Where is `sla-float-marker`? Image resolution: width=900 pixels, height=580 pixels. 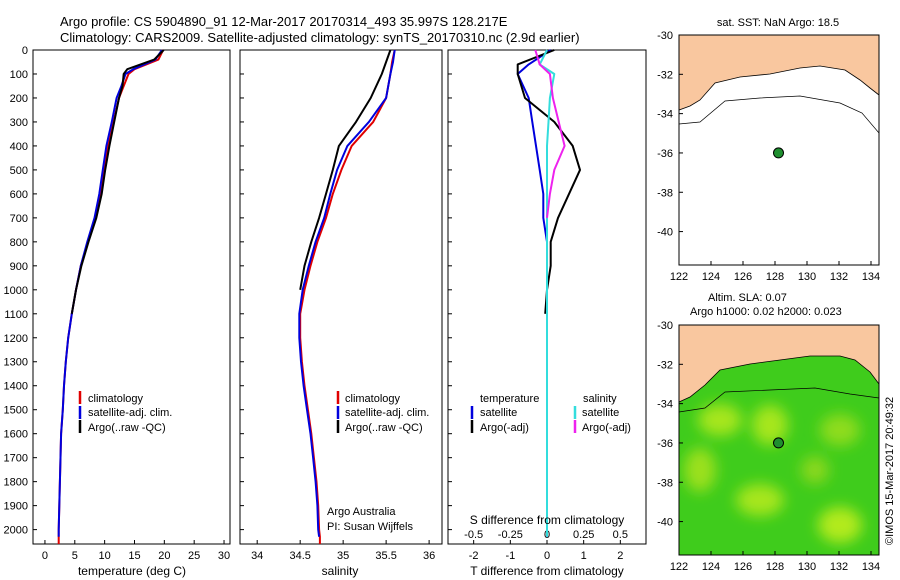 sla-float-marker is located at coordinates (778, 443).